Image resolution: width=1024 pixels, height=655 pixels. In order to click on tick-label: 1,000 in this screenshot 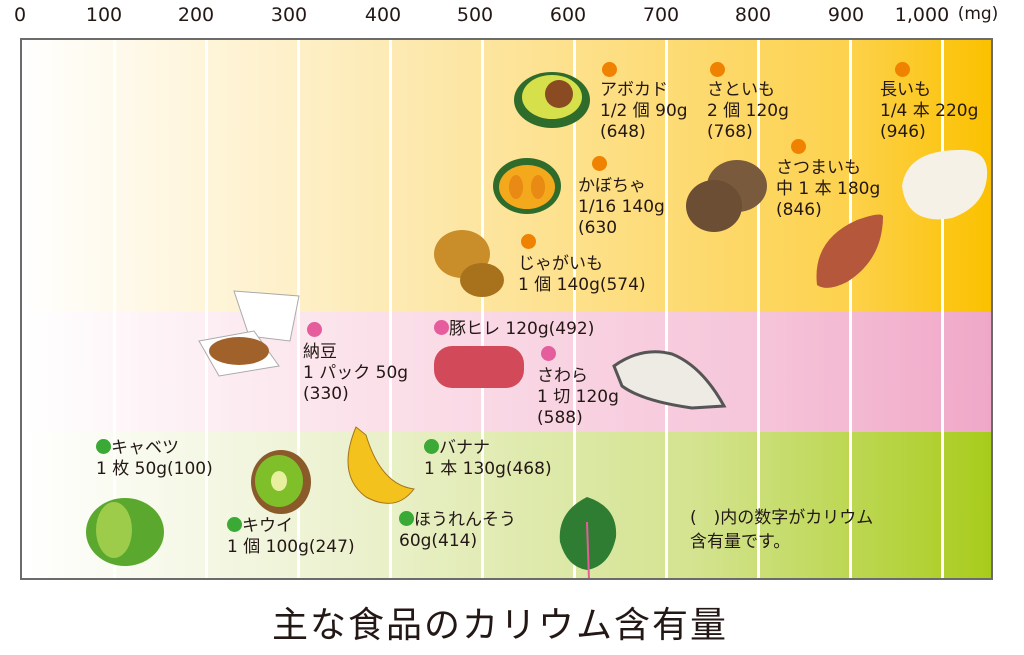, I will do `click(922, 15)`.